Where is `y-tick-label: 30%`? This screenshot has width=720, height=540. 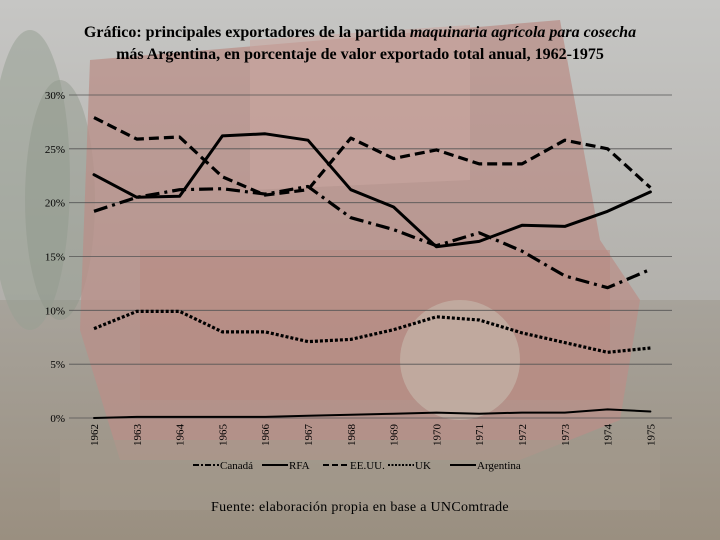
y-tick-label: 30% is located at coordinates (55, 96).